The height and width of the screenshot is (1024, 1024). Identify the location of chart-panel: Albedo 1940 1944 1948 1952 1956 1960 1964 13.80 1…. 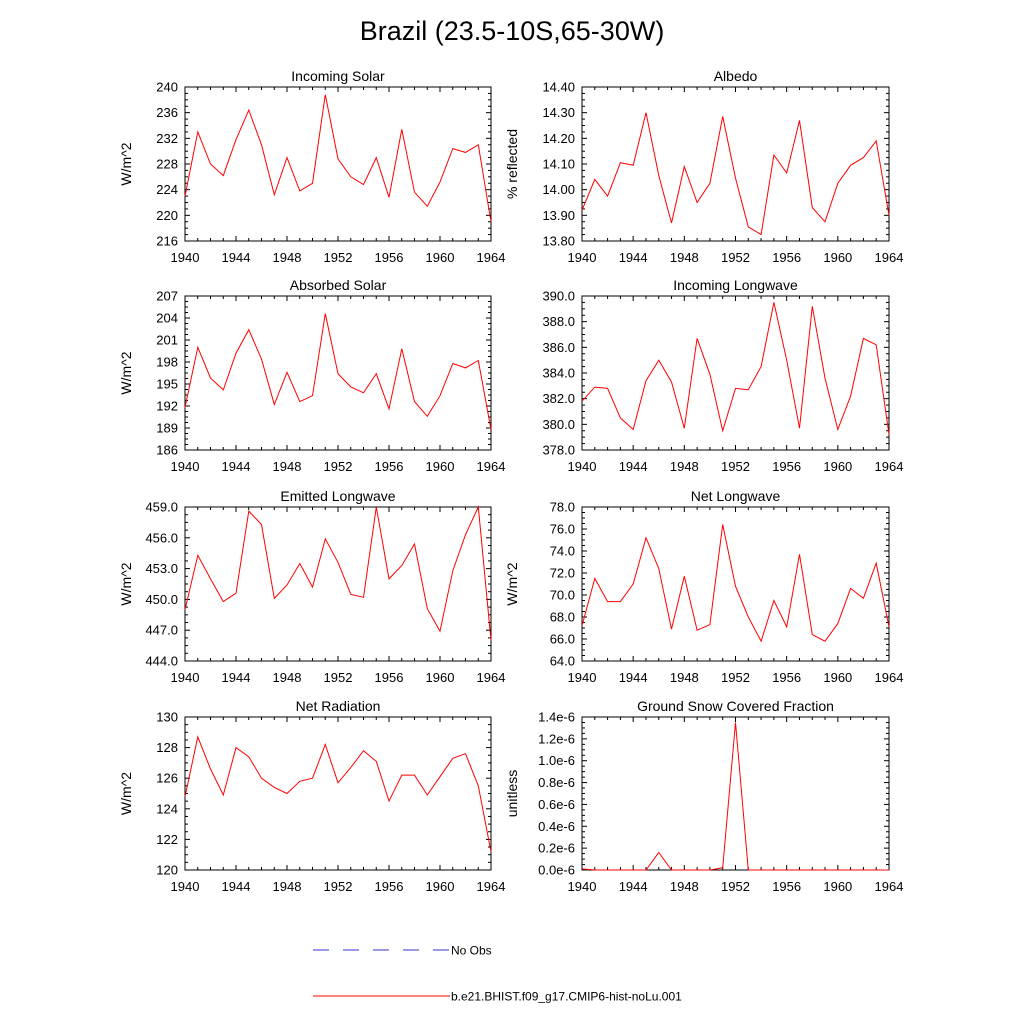
(703, 166).